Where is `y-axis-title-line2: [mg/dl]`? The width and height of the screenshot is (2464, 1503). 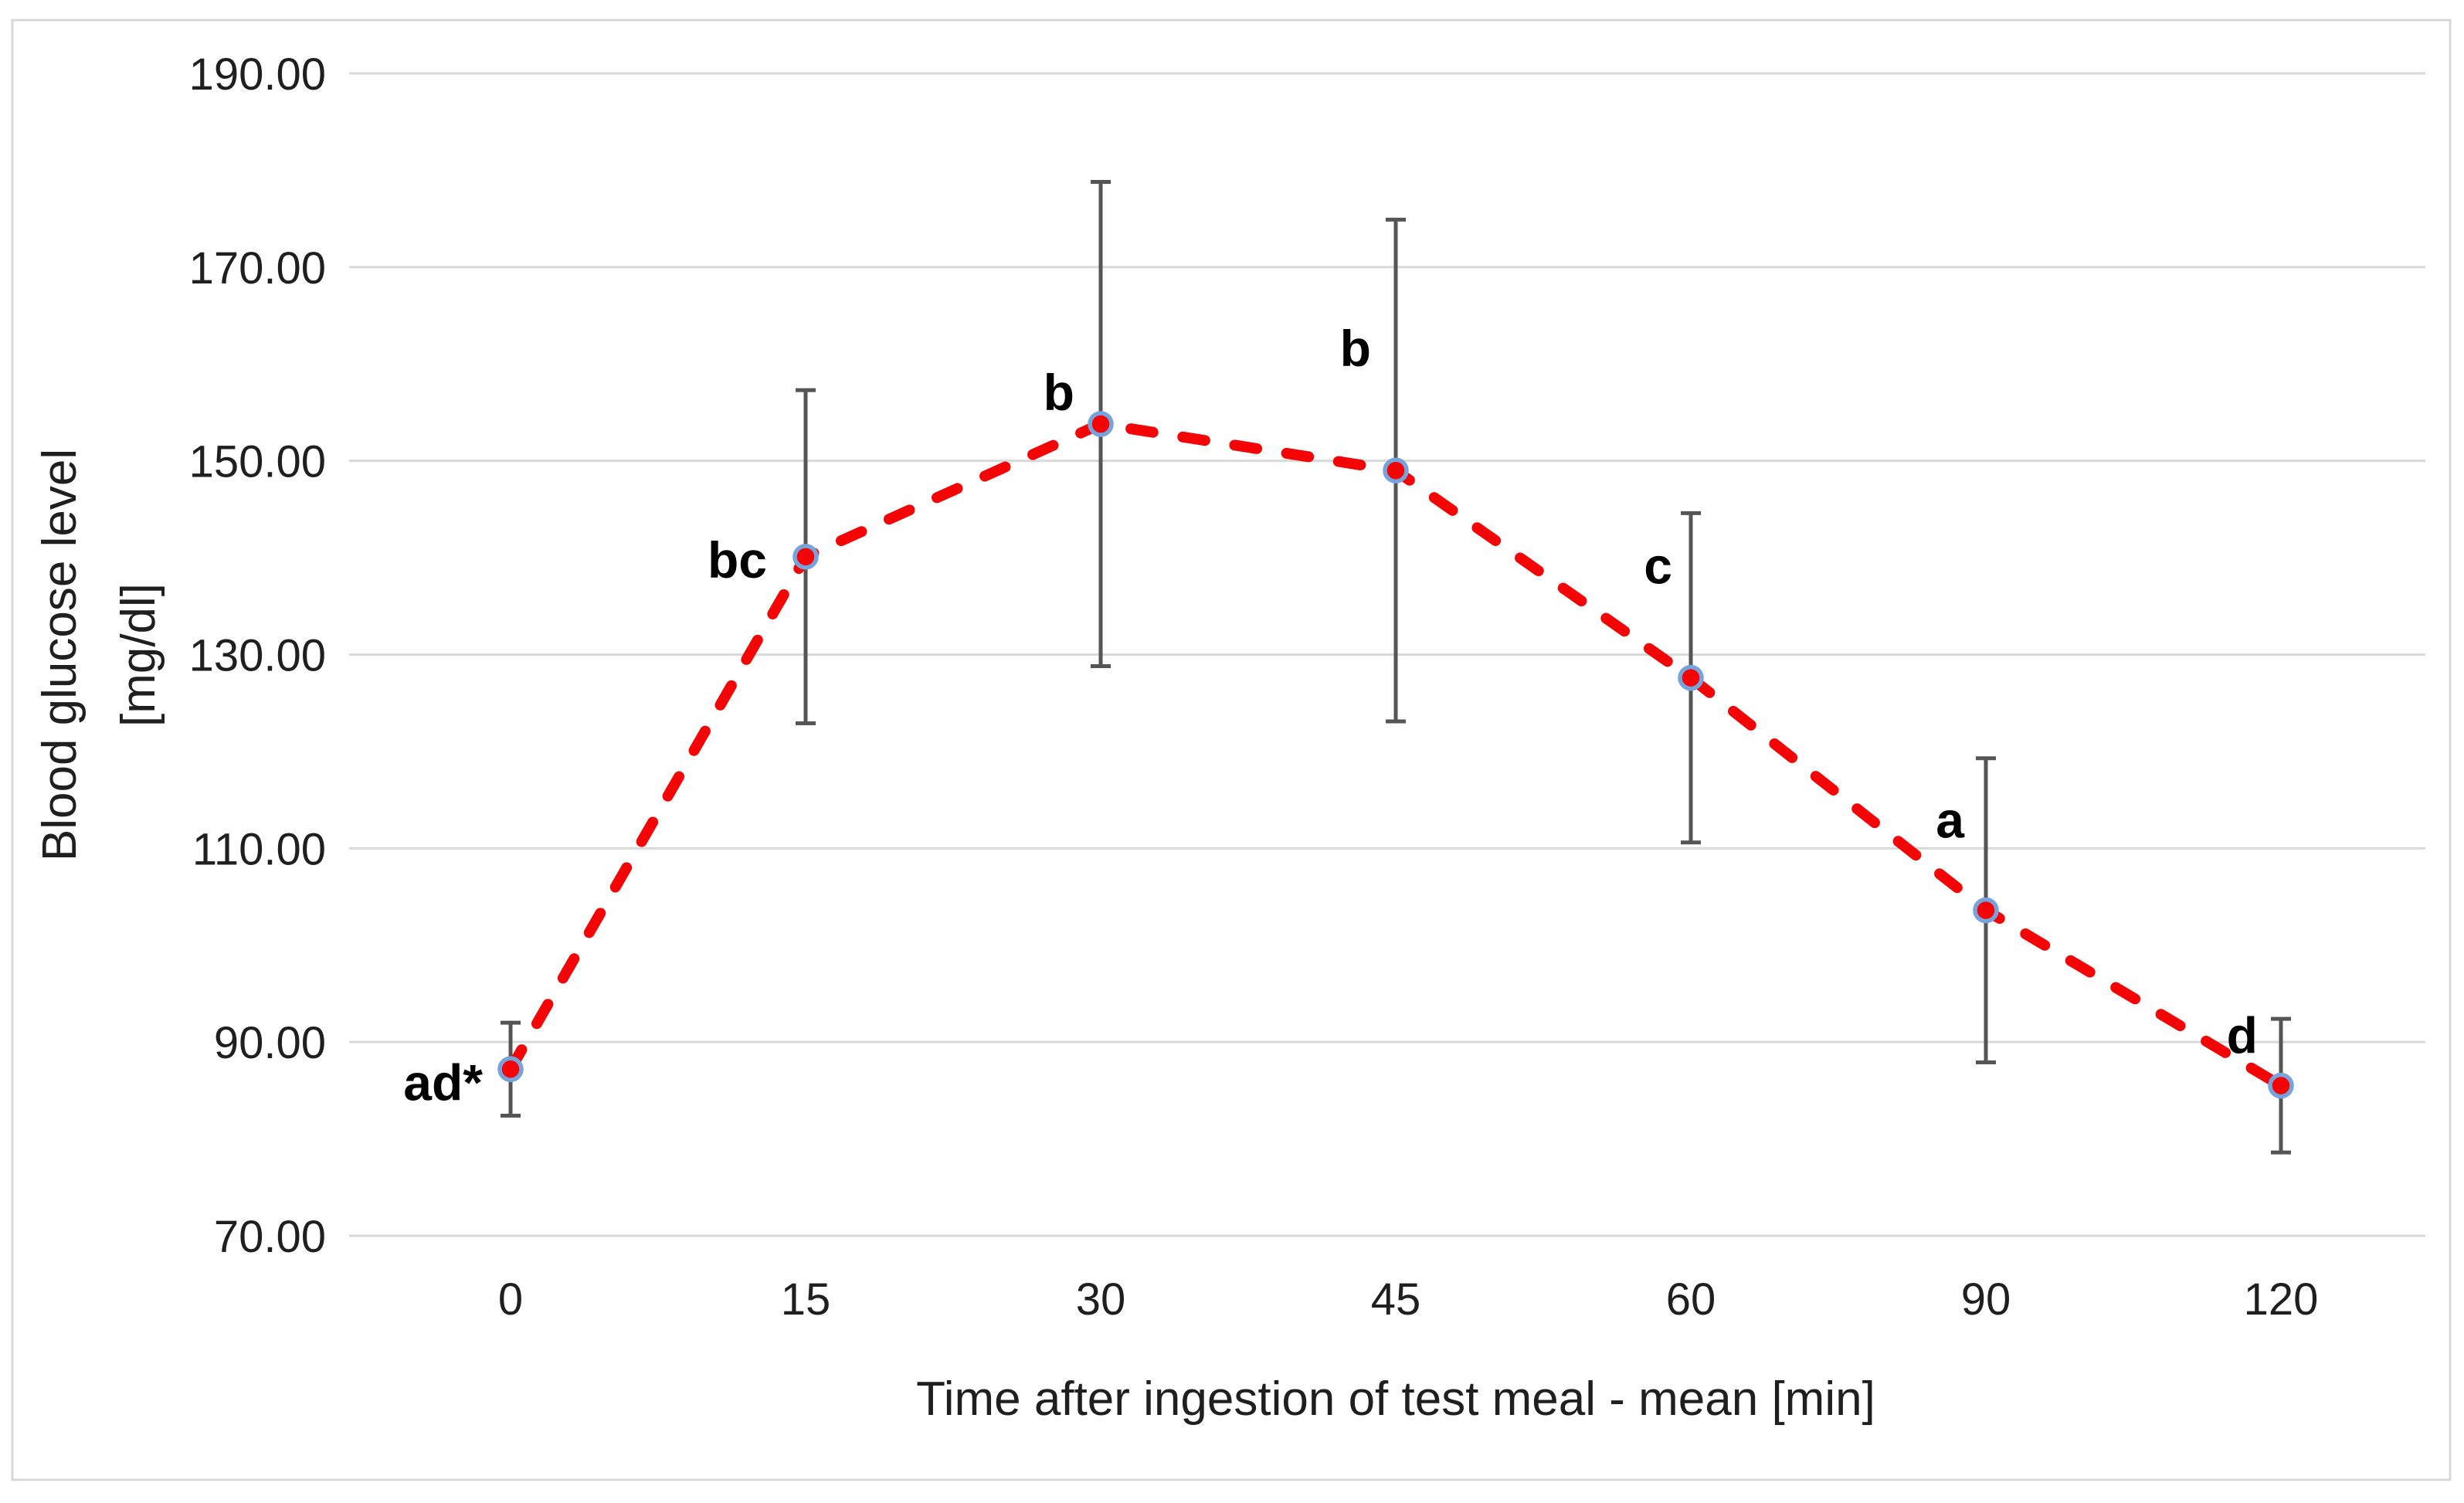 y-axis-title-line2: [mg/dl] is located at coordinates (138, 655).